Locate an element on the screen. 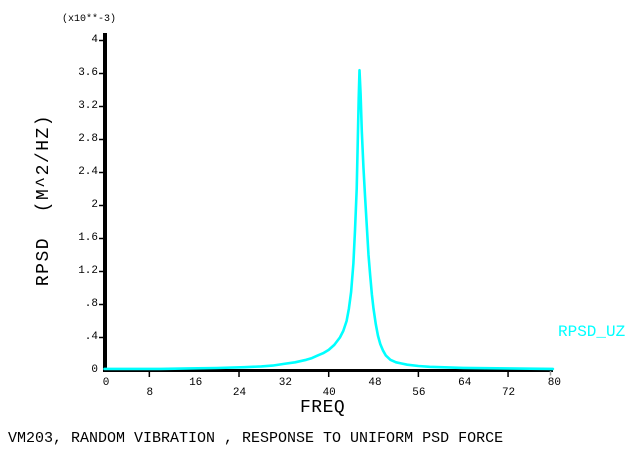 The image size is (632, 457). y-tick-label: 0 is located at coordinates (94, 369).